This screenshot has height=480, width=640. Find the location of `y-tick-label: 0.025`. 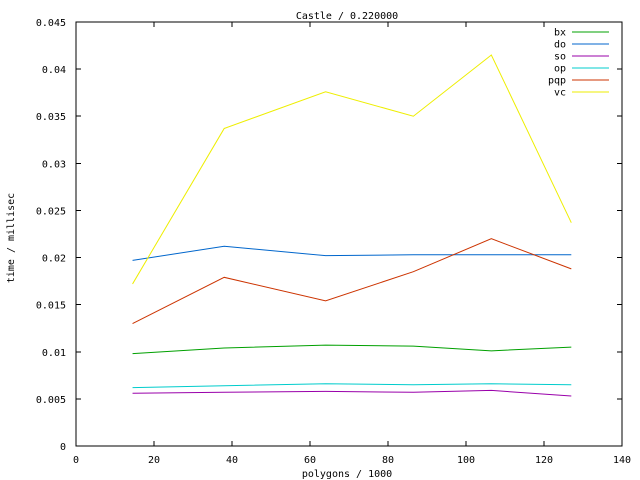

y-tick-label: 0.025 is located at coordinates (51, 211).